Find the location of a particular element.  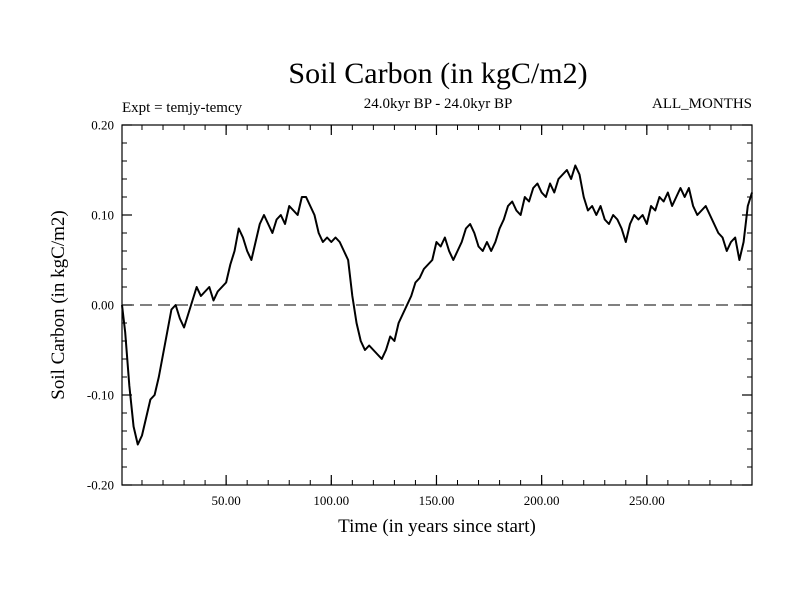

y-axis-label: Soil Carbon (in kgC/m2) is located at coordinates (58, 304).